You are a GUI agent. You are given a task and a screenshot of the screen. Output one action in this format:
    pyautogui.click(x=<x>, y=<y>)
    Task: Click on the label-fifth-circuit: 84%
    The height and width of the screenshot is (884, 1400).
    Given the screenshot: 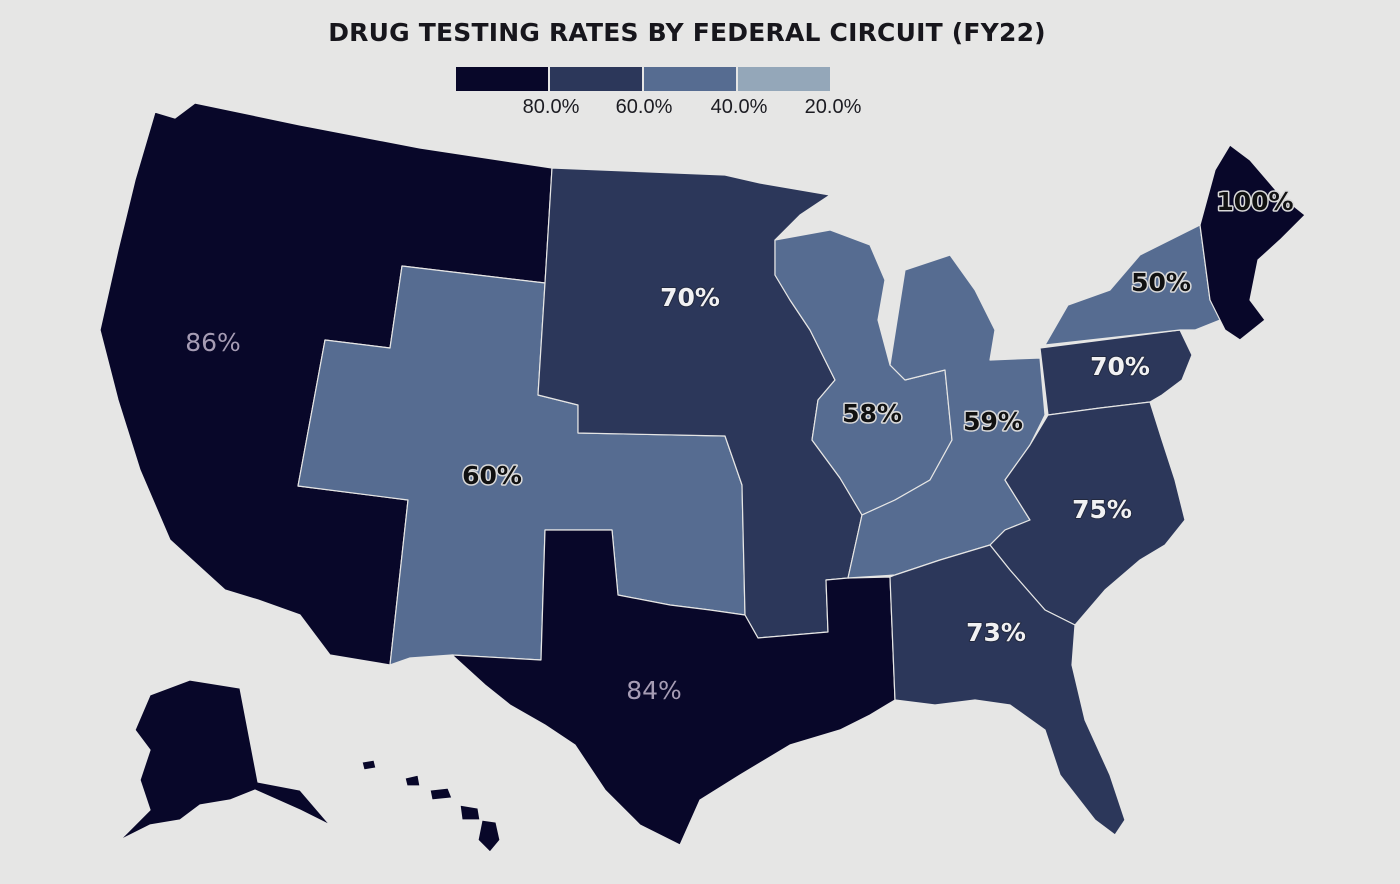 What is the action you would take?
    pyautogui.click(x=654, y=690)
    